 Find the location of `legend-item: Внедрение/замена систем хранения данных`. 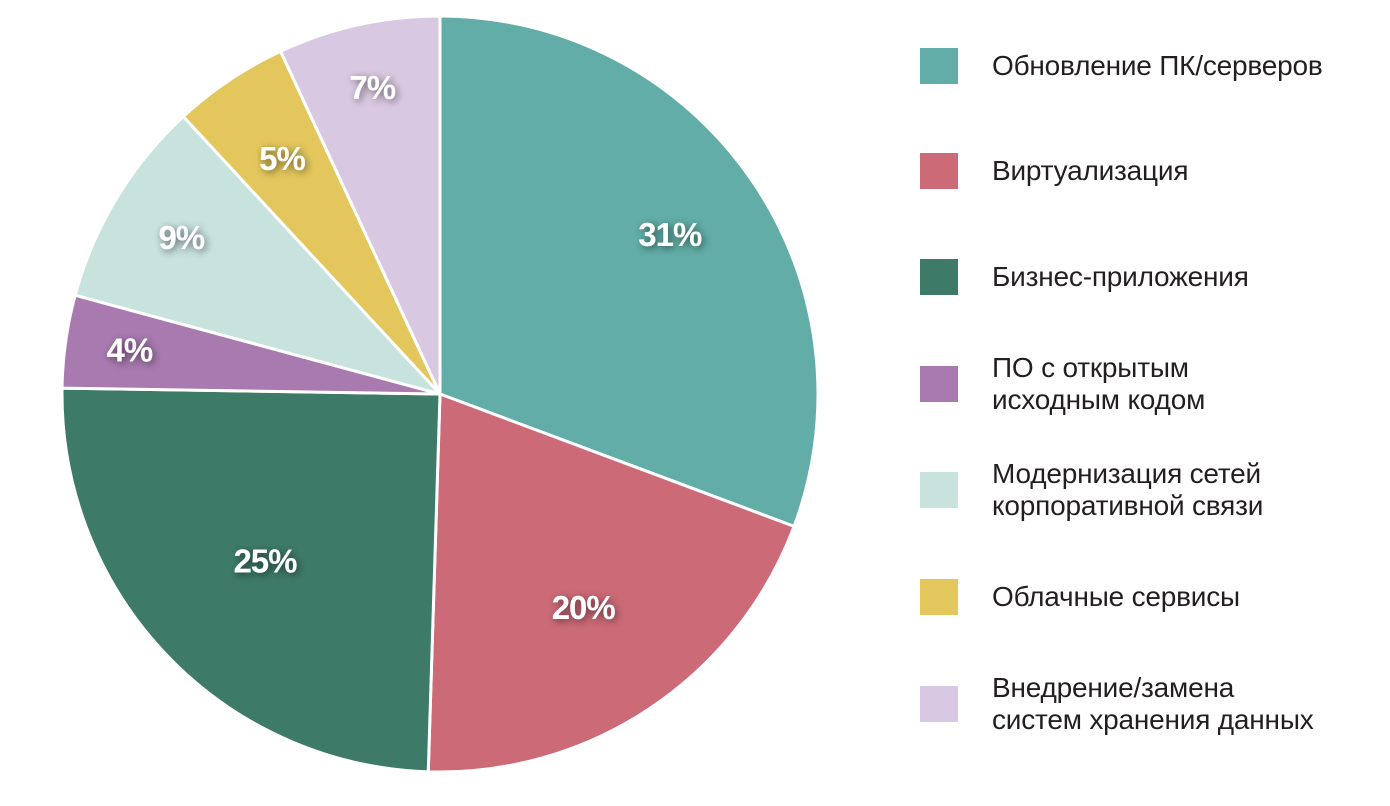

legend-item: Внедрение/замена систем хранения данных is located at coordinates (1150, 704).